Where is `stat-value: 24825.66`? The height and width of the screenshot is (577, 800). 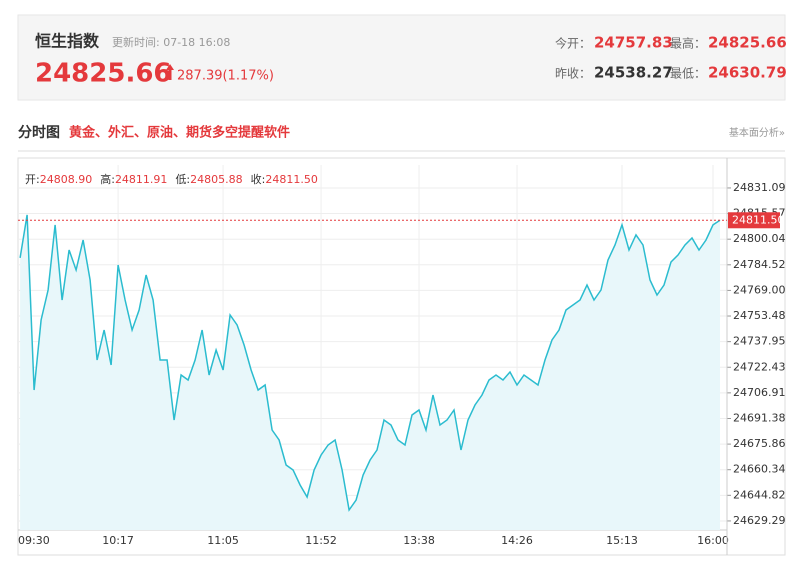
stat-value: 24825.66 is located at coordinates (747, 43).